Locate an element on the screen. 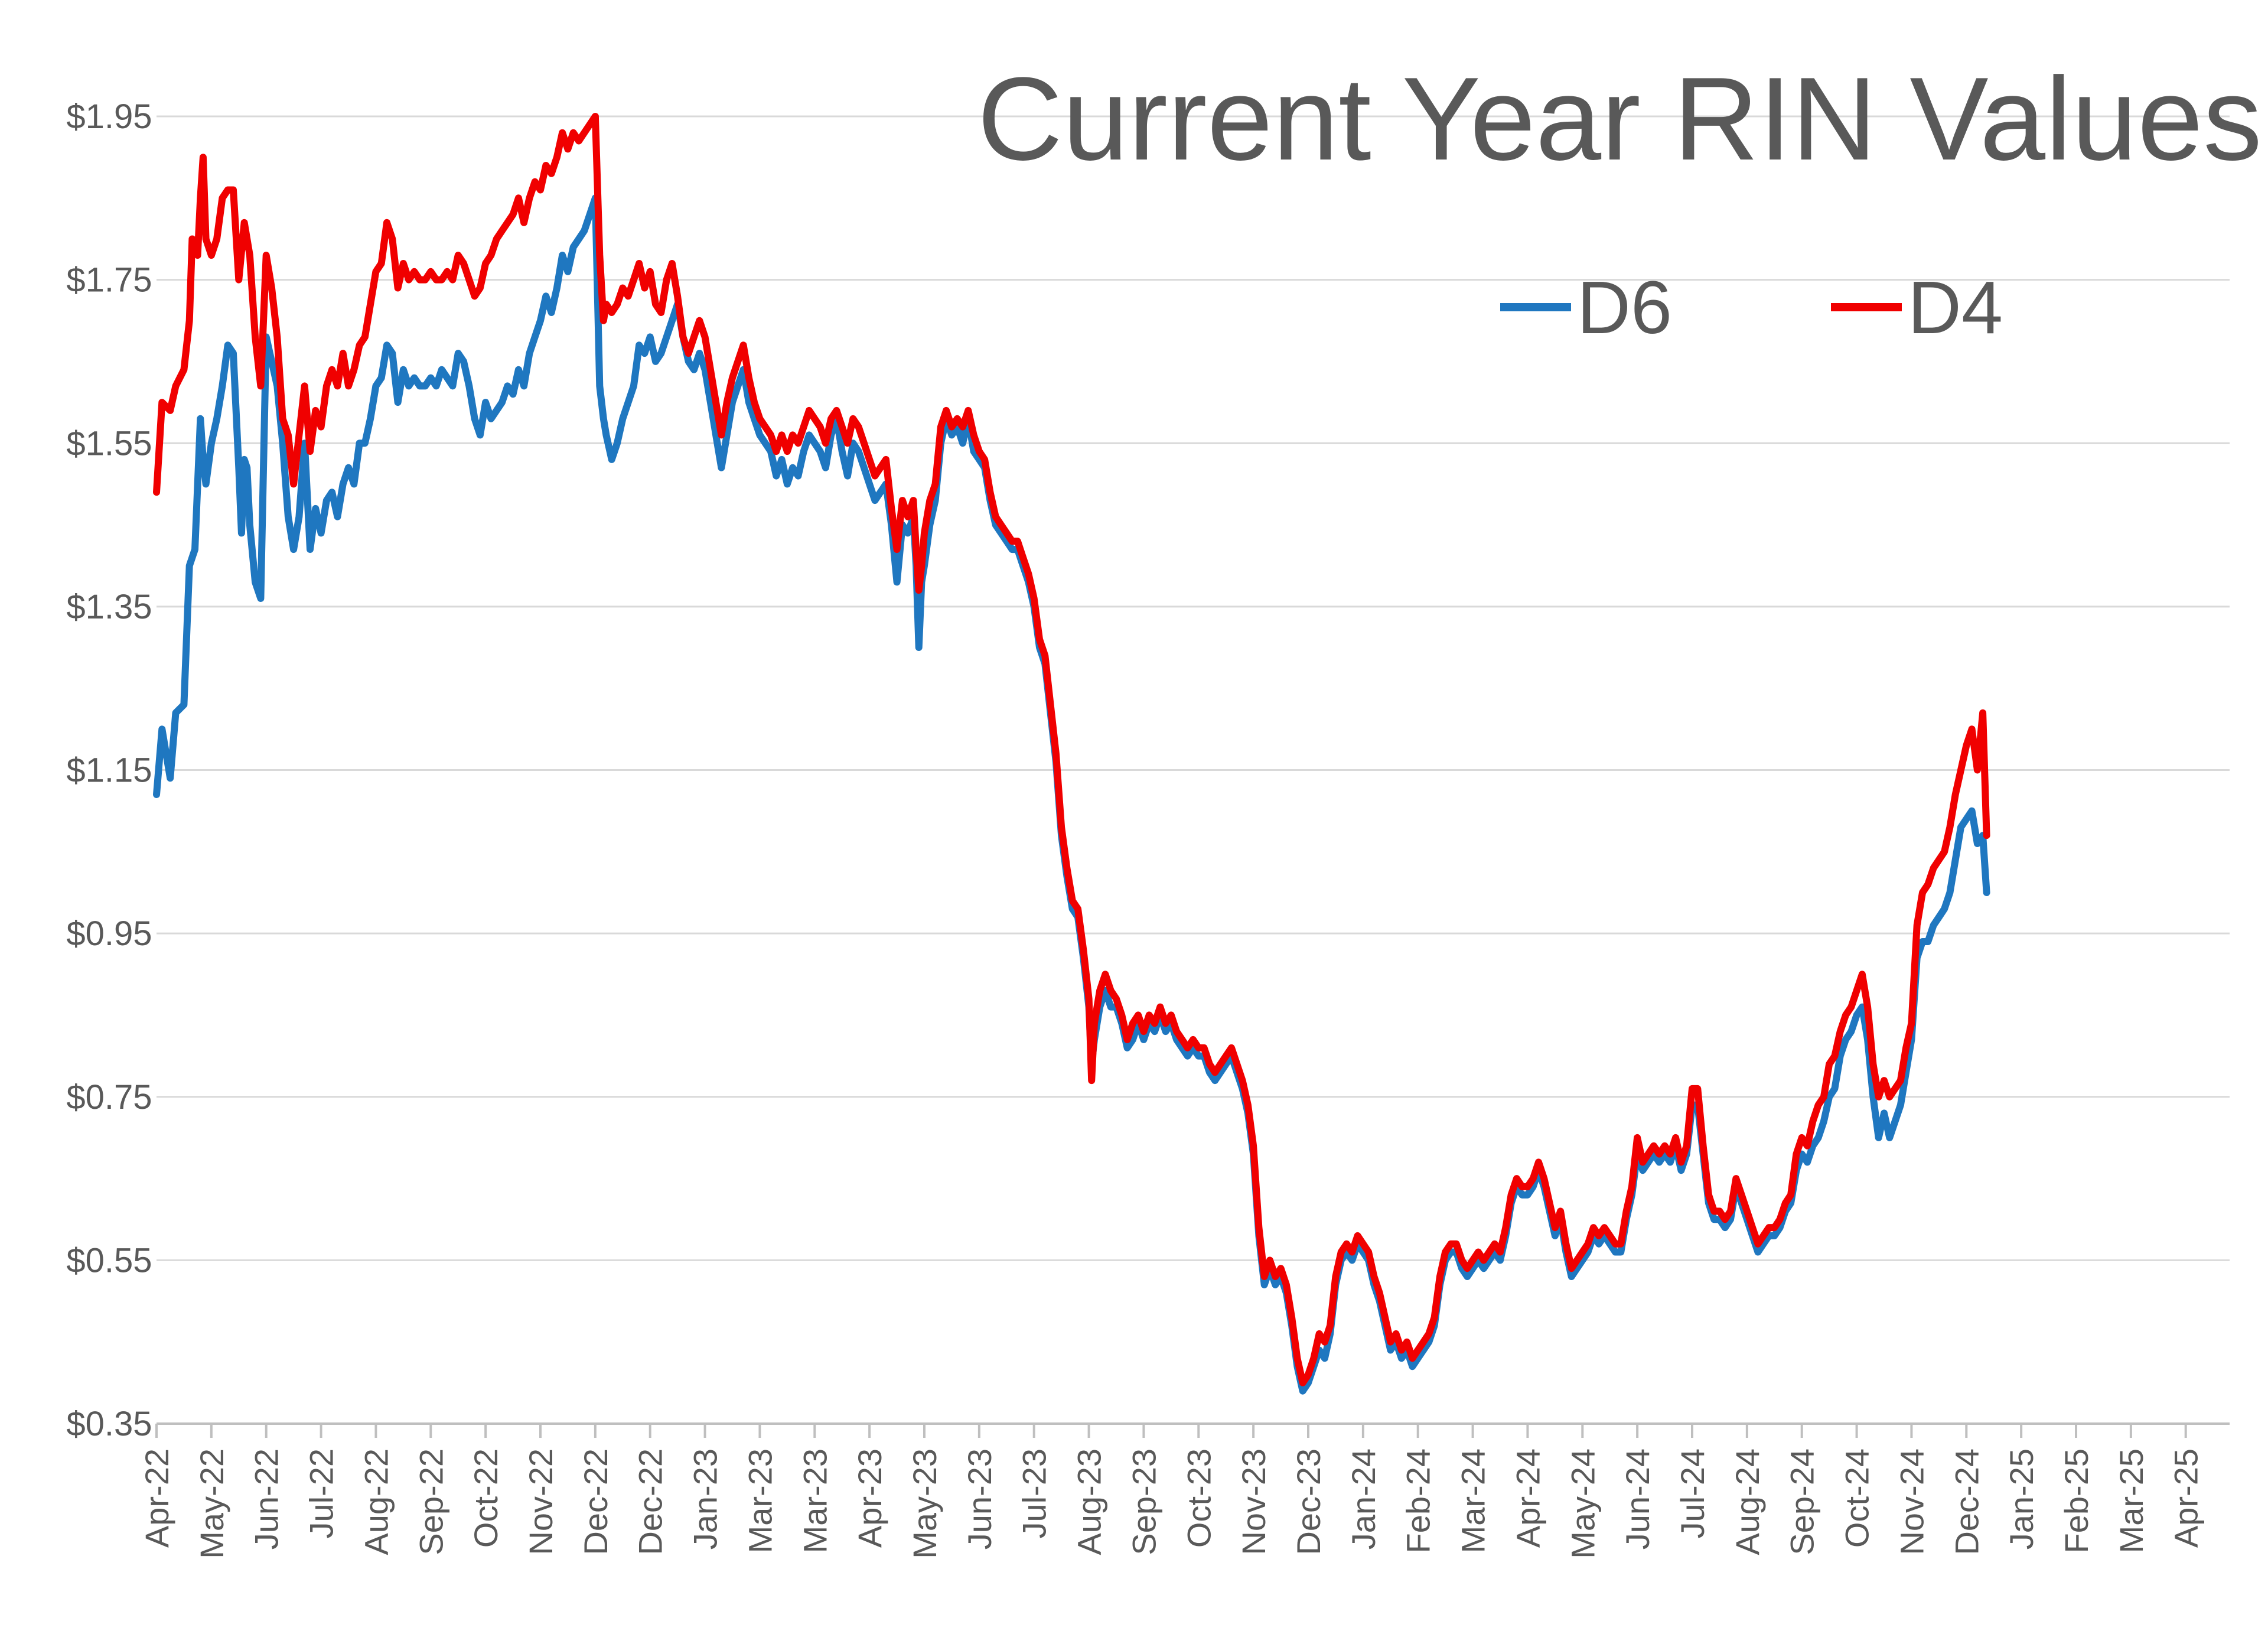  x-tick-label: Sep-22 is located at coordinates (430, 1501).